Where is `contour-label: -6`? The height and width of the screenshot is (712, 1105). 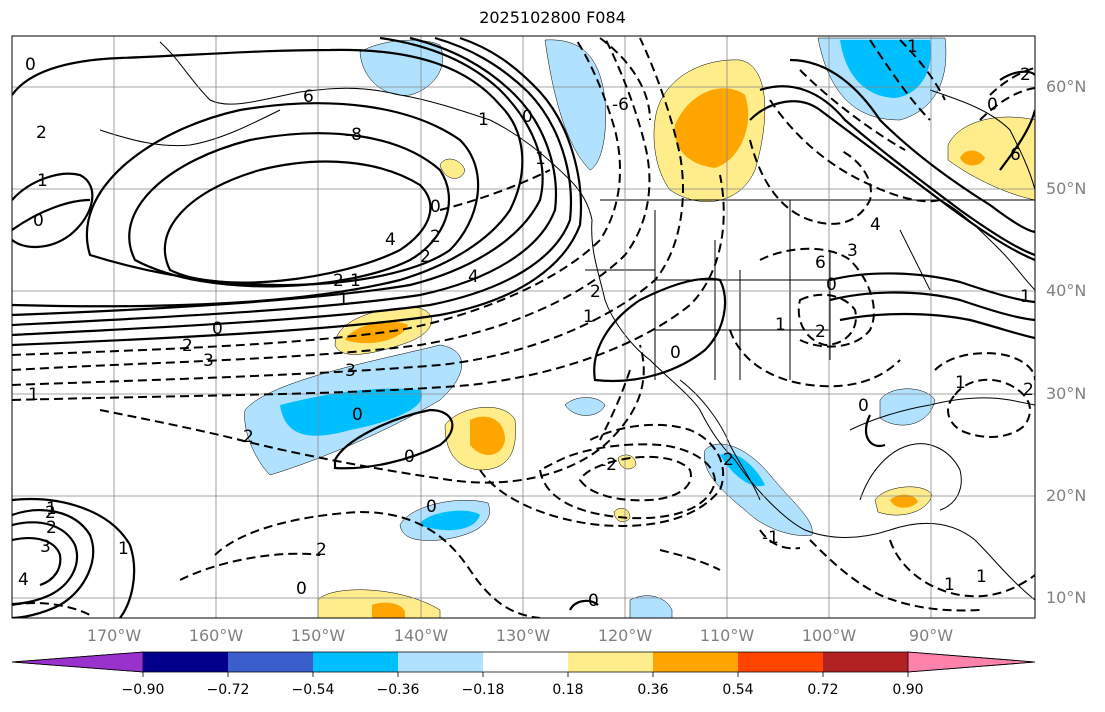 contour-label: -6 is located at coordinates (620, 105).